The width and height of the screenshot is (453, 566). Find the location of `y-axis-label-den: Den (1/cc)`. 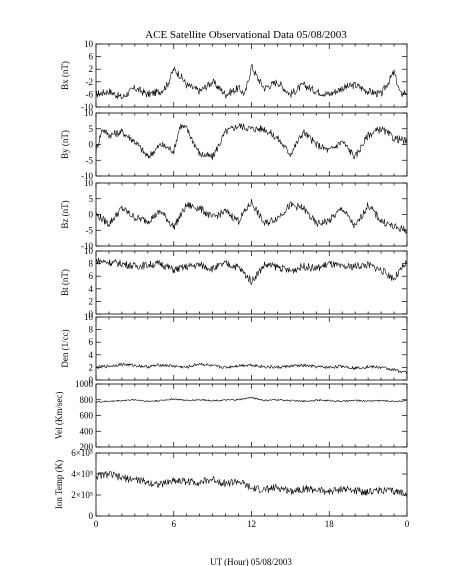

y-axis-label-den: Den (1/cc) is located at coordinates (65, 348).